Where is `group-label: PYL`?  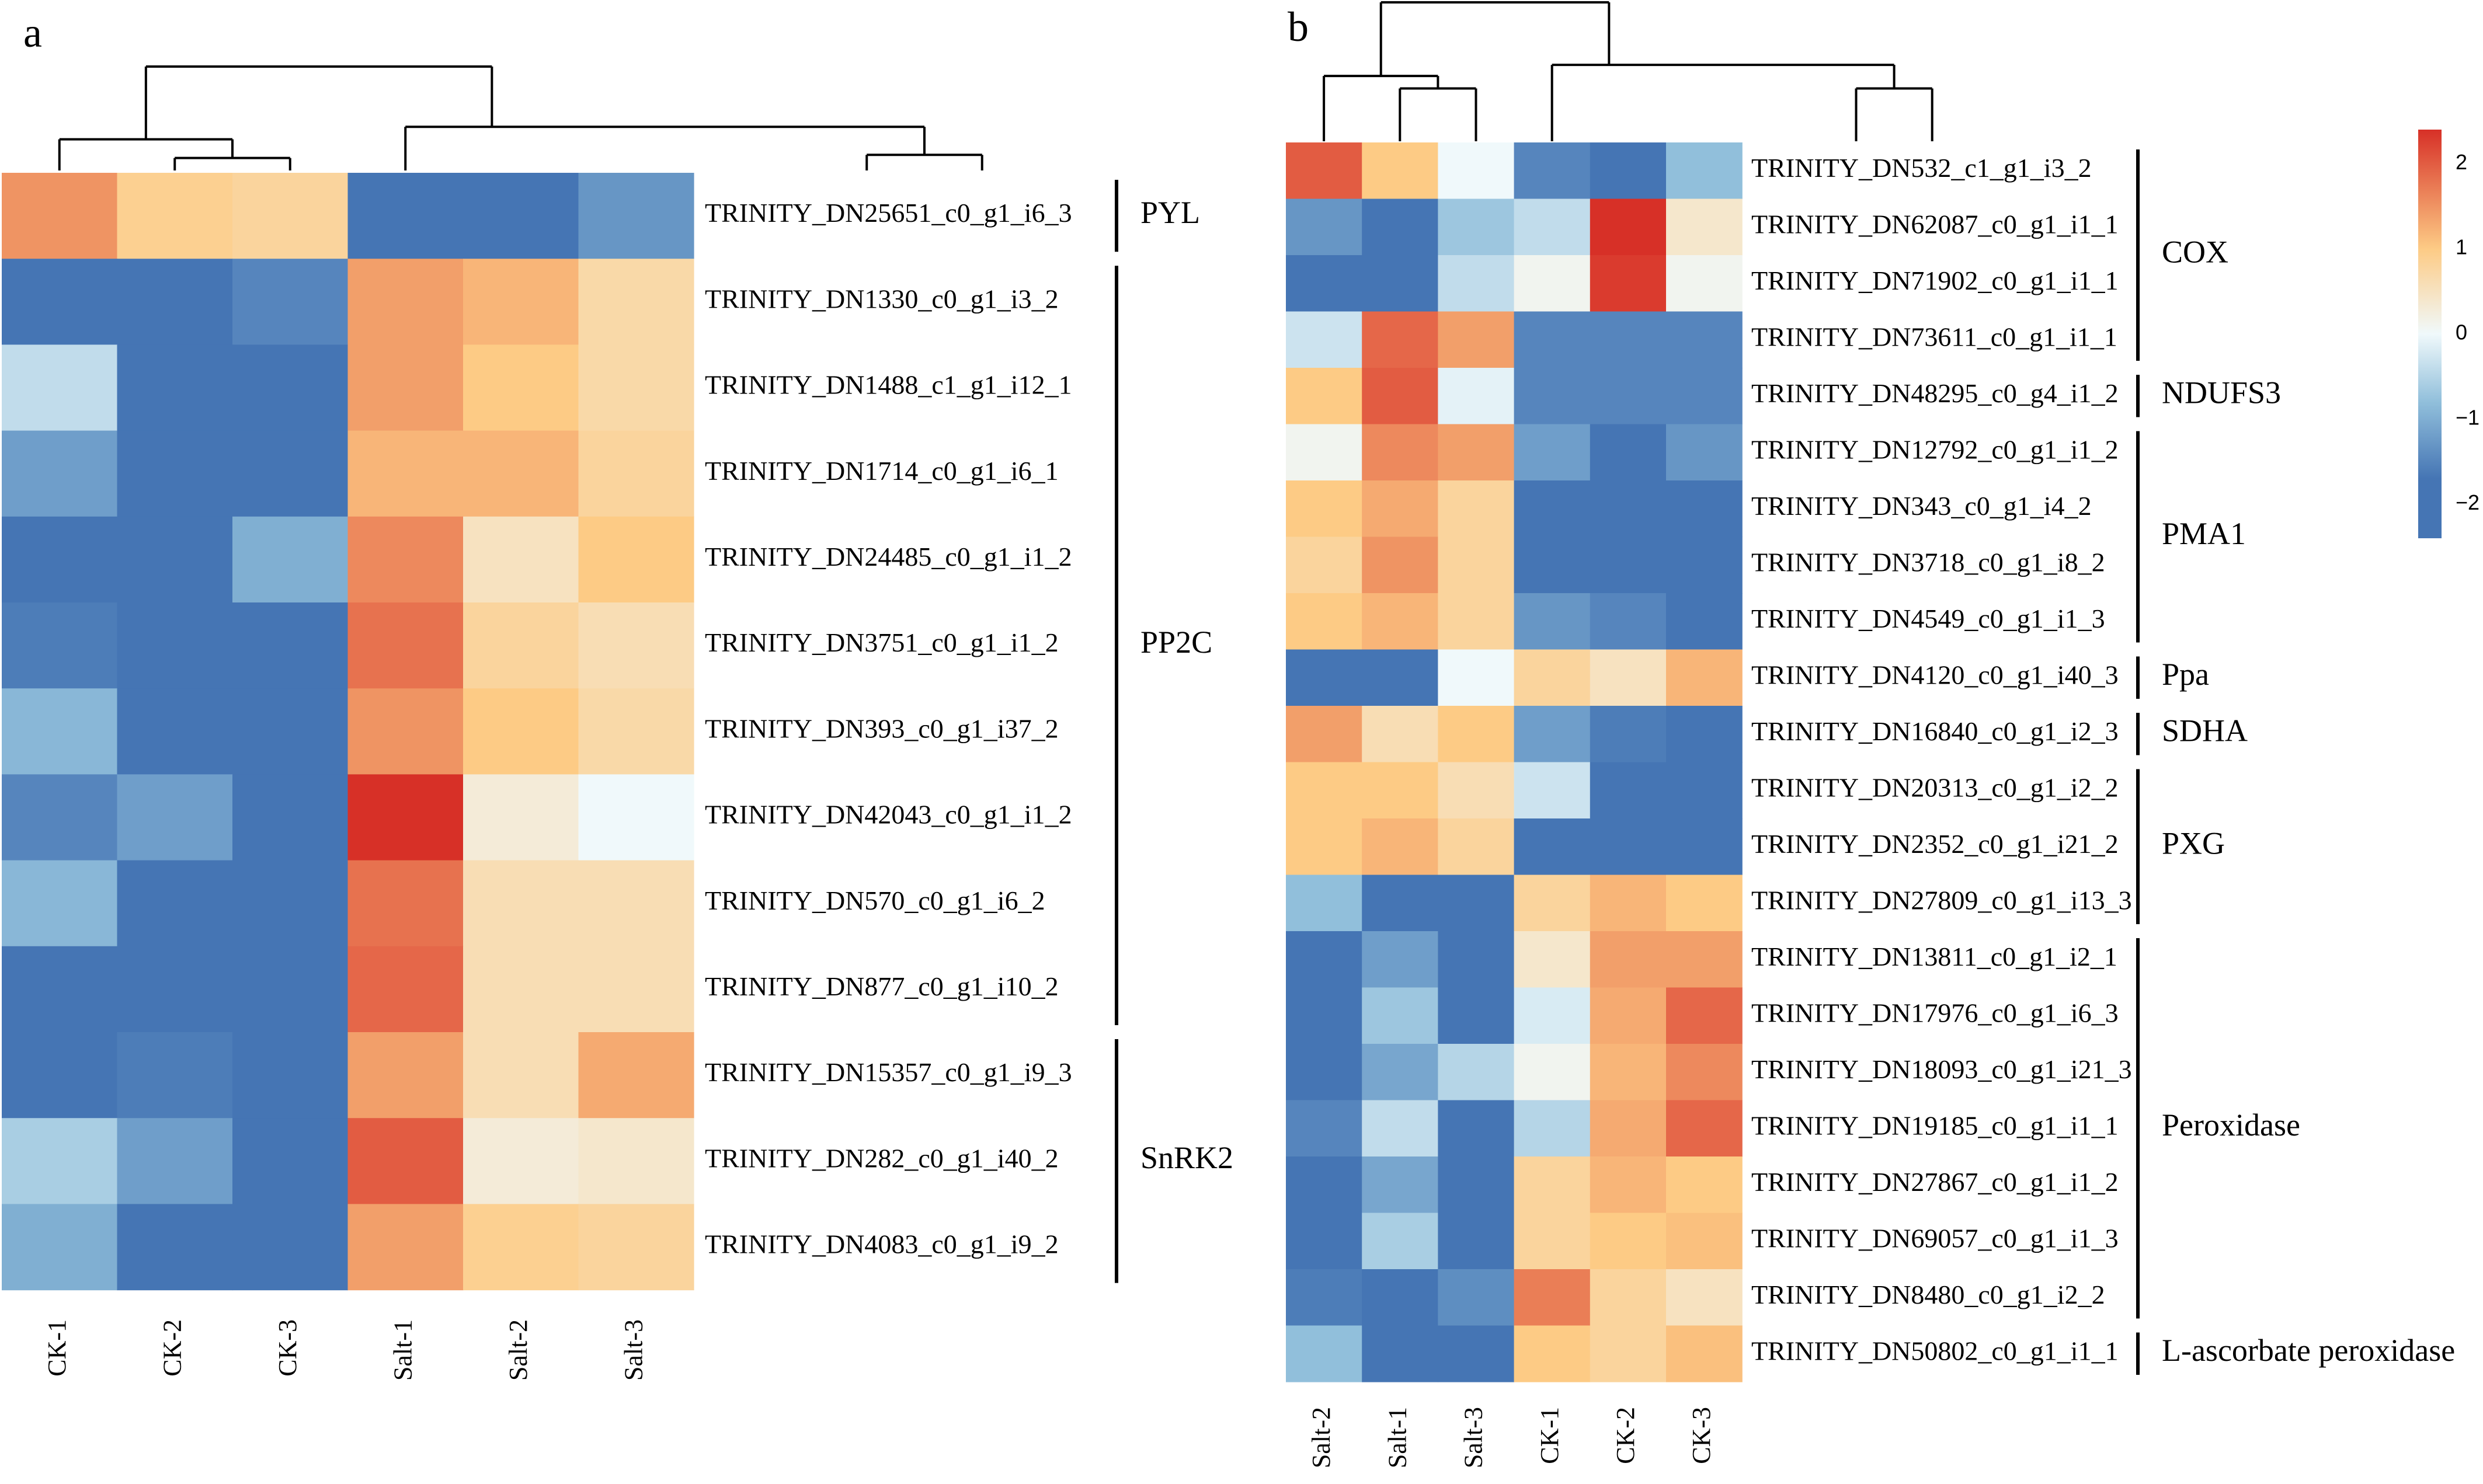 group-label: PYL is located at coordinates (1170, 212).